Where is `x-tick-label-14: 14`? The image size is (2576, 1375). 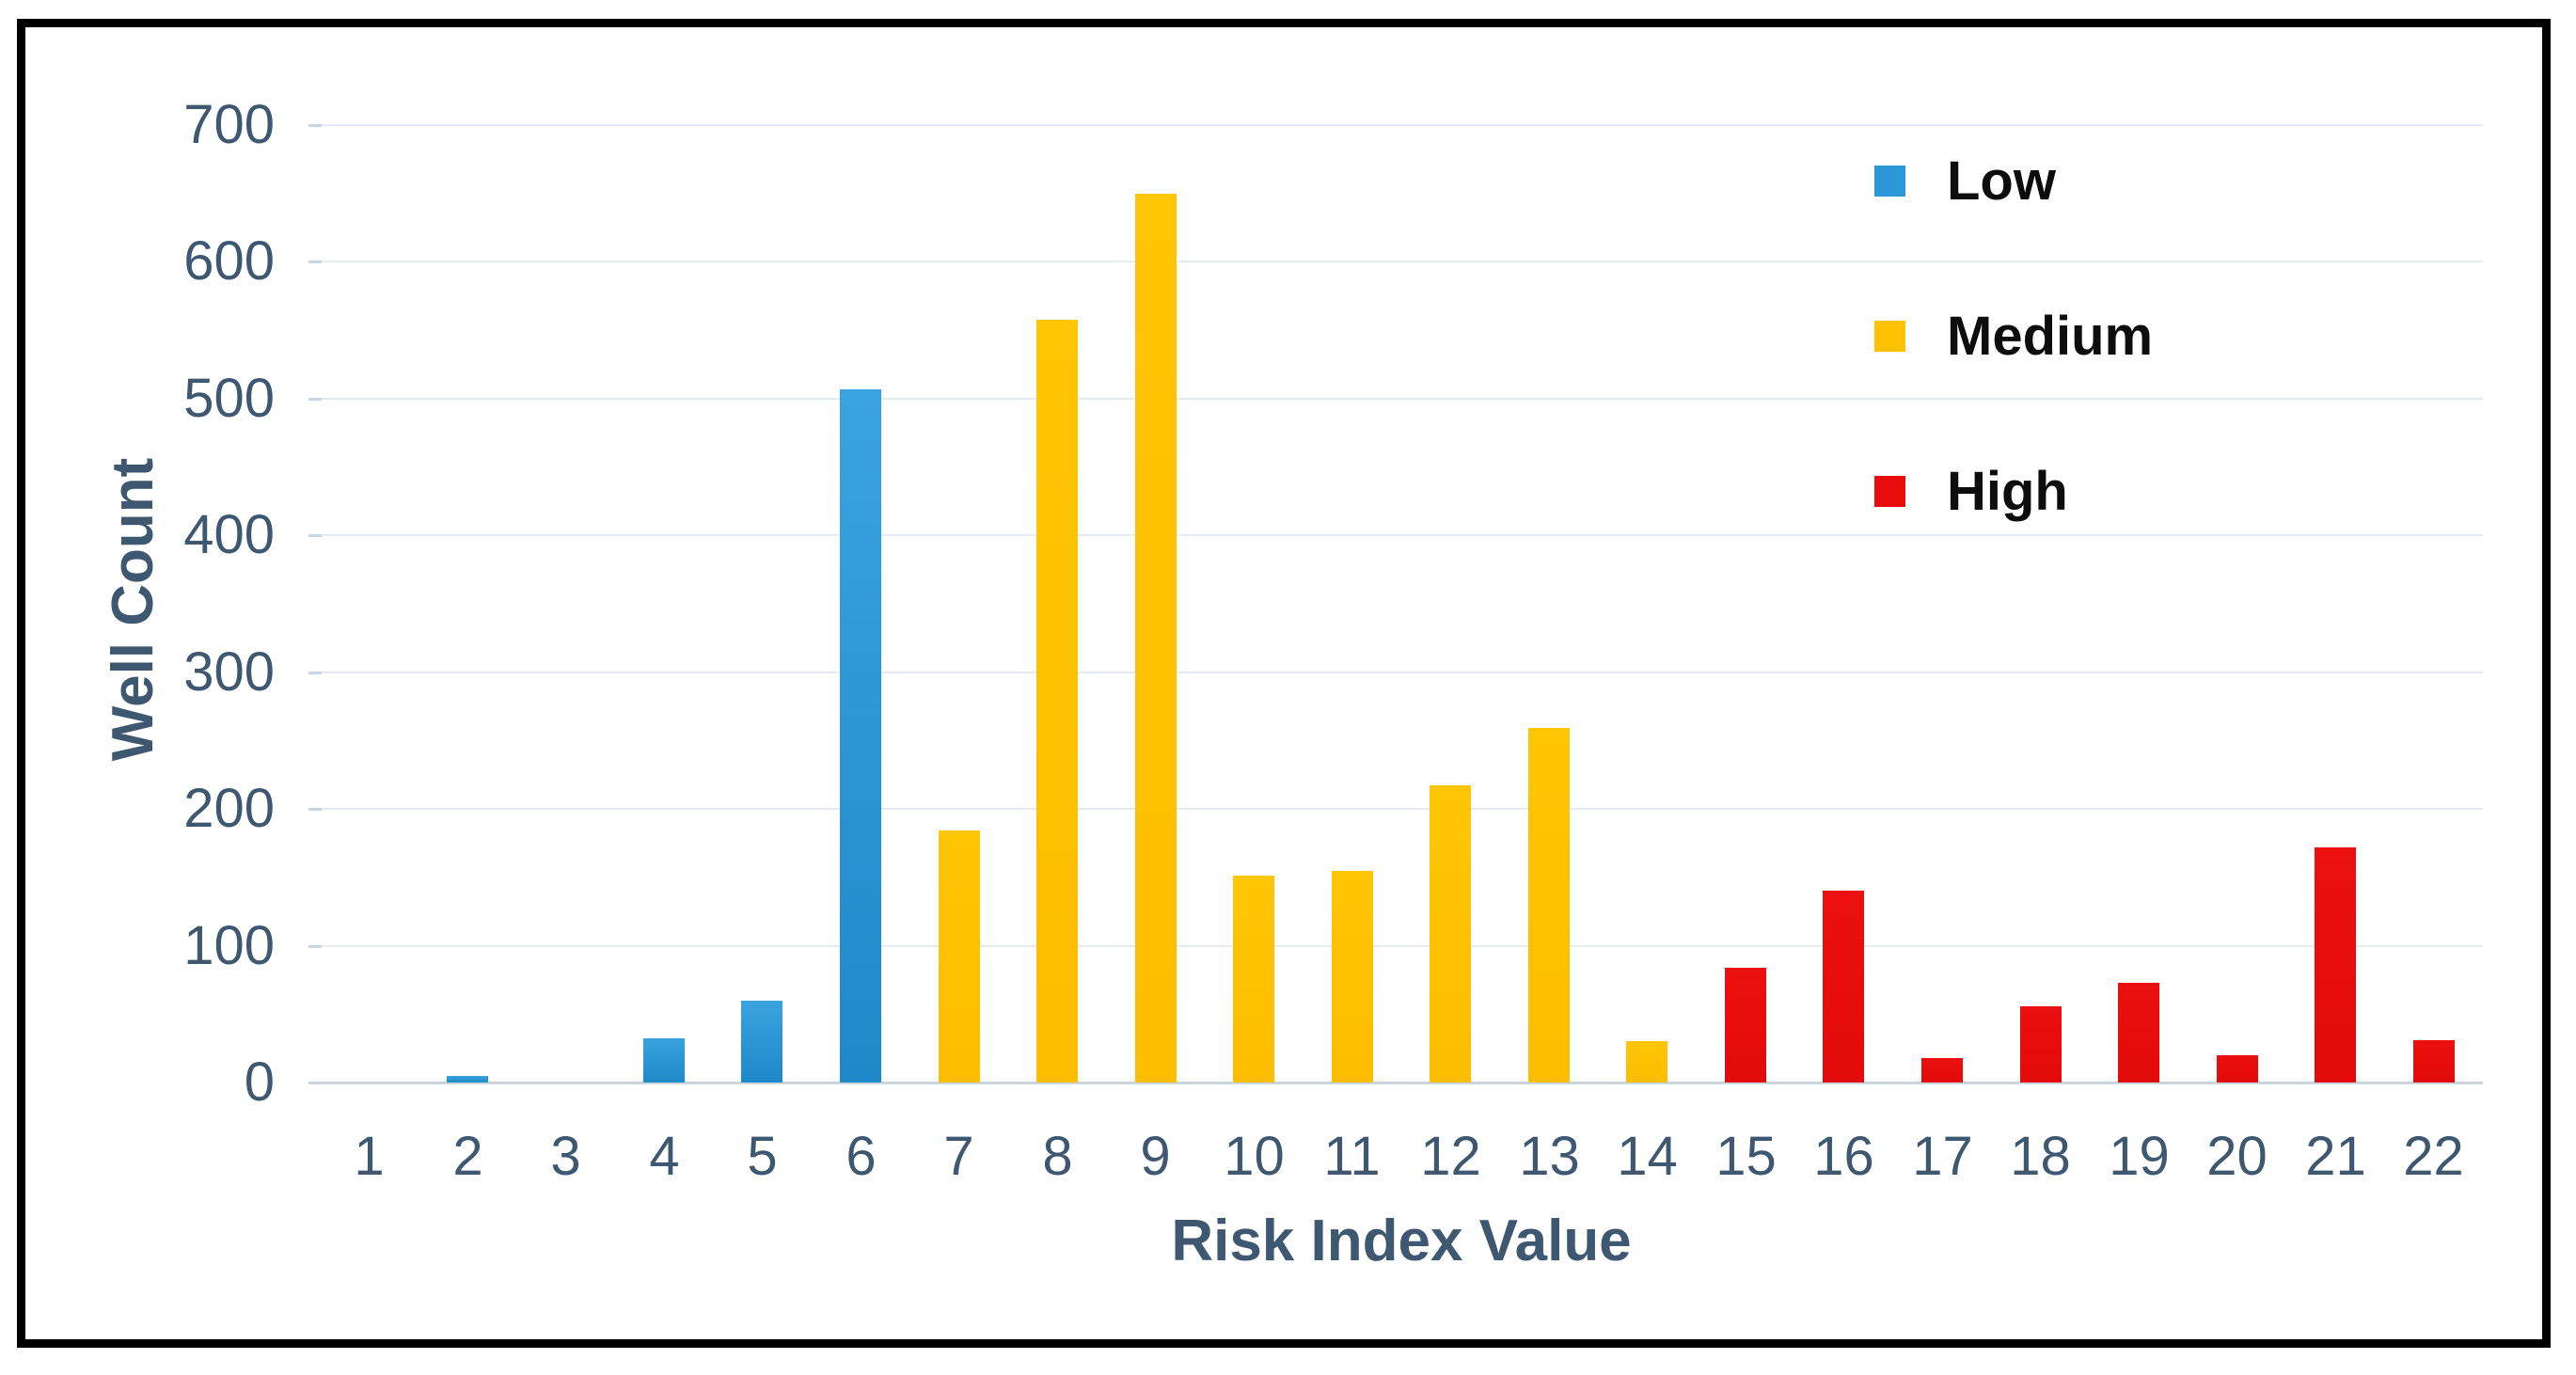
x-tick-label-14: 14 is located at coordinates (1647, 1157).